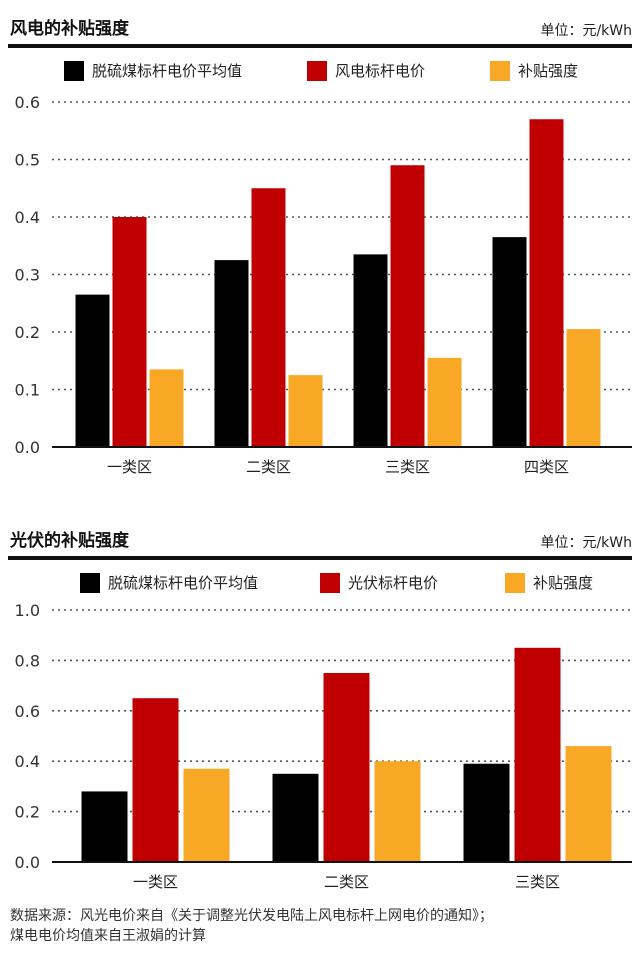 Image resolution: width=640 pixels, height=956 pixels. I want to click on legend-item-benchmark: 风电标杆电价, so click(366, 70).